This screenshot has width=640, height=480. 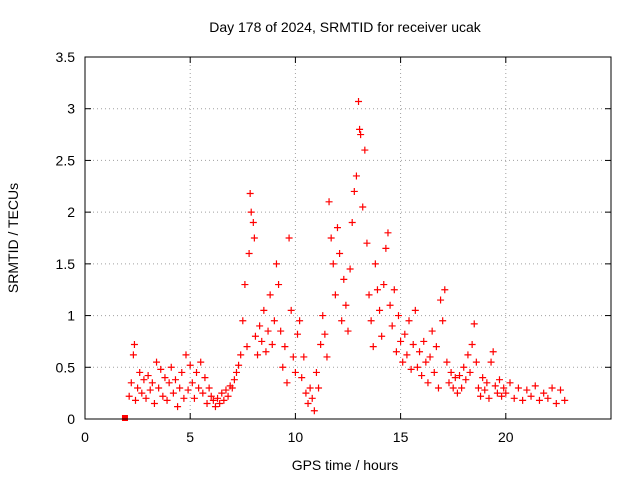 What do you see at coordinates (66, 57) in the screenshot?
I see `y-tick-label: 3.5` at bounding box center [66, 57].